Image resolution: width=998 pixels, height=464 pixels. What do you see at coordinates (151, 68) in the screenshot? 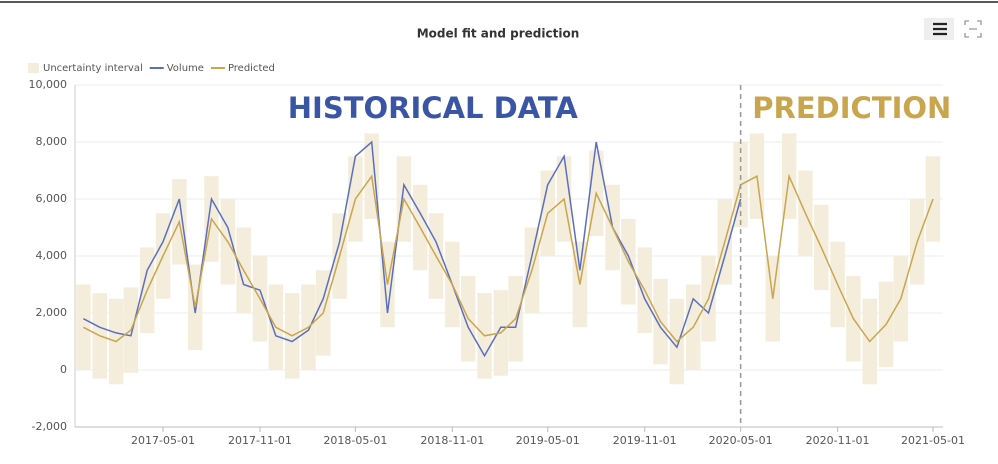
I see `legend: Uncertainty interval Volume Predicted` at bounding box center [151, 68].